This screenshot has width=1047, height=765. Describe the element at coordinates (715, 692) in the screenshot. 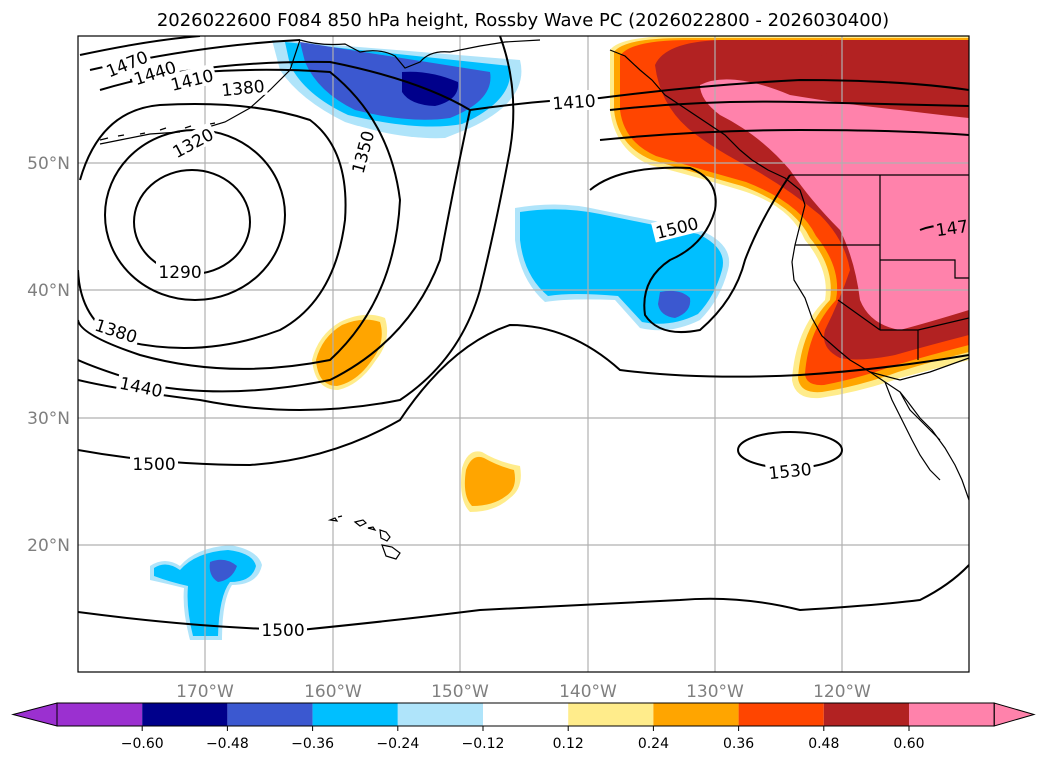

I see `lon-label-130w: 130°W` at that location.